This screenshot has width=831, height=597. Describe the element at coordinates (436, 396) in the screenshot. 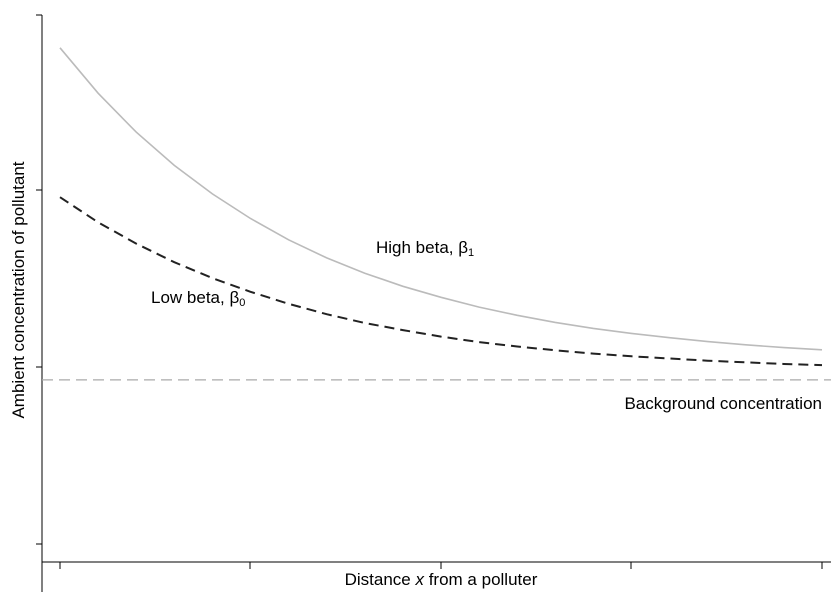

I see `reference-lines: Background concentration` at that location.